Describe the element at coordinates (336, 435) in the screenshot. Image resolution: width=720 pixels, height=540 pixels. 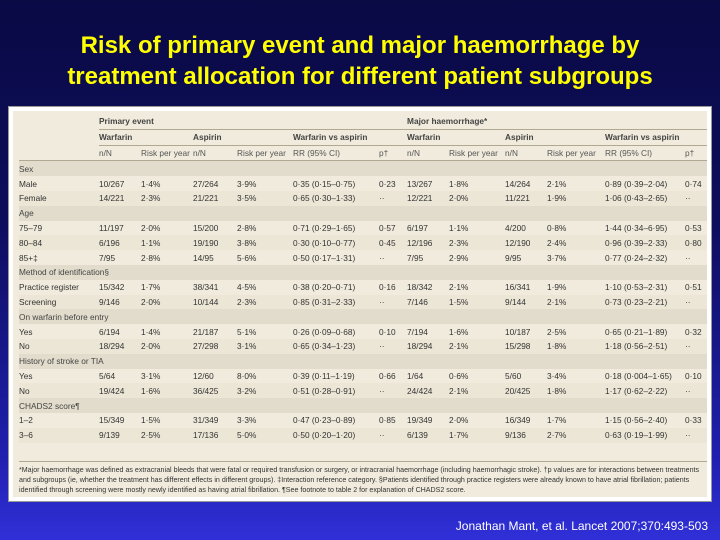
I see `table-cell: 0·50 (0·20–1·20)` at that location.